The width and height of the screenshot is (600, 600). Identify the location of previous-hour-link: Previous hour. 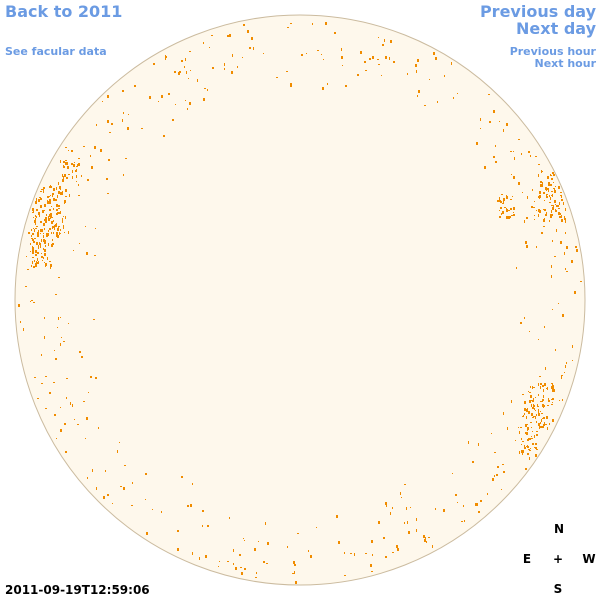
(552, 51).